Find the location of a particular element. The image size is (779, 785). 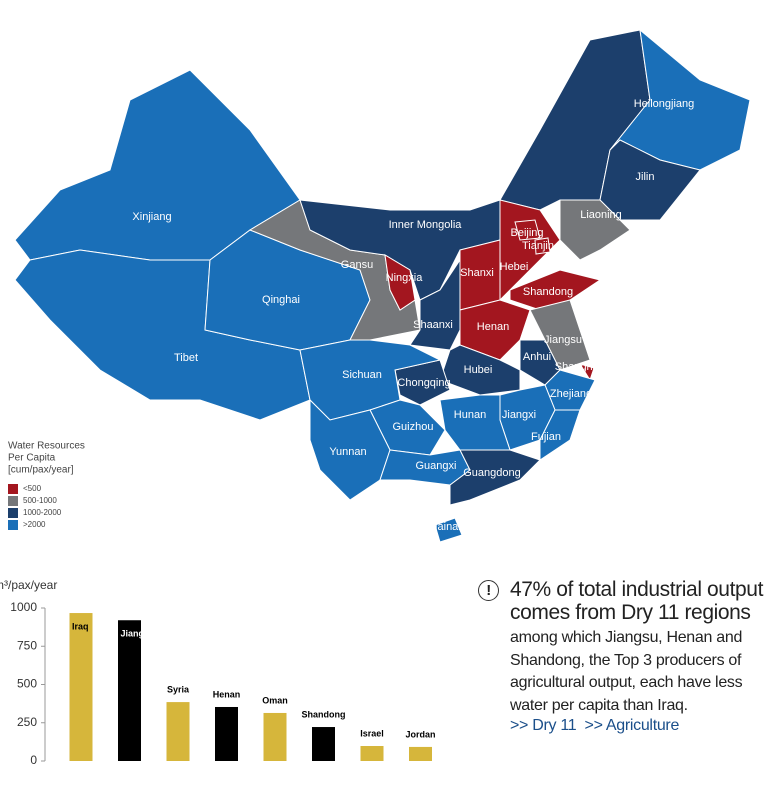

y-tick-label: 500 is located at coordinates (27, 684).